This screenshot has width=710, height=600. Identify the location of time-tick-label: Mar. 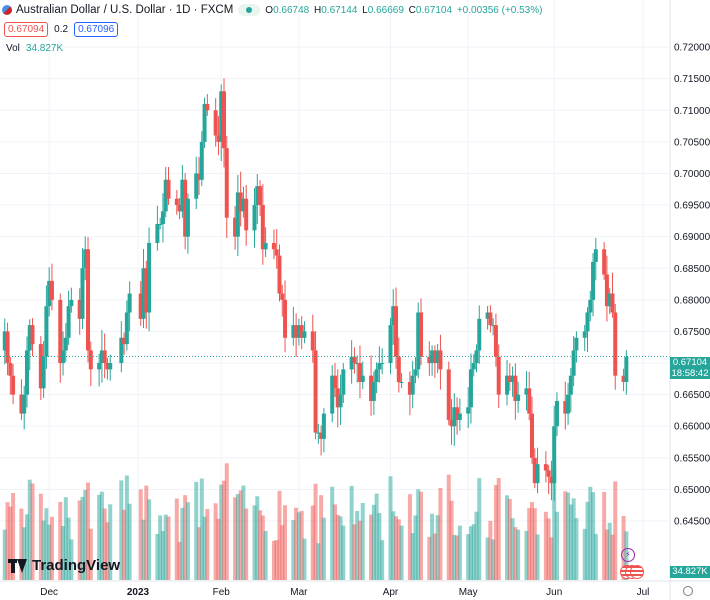
(299, 592).